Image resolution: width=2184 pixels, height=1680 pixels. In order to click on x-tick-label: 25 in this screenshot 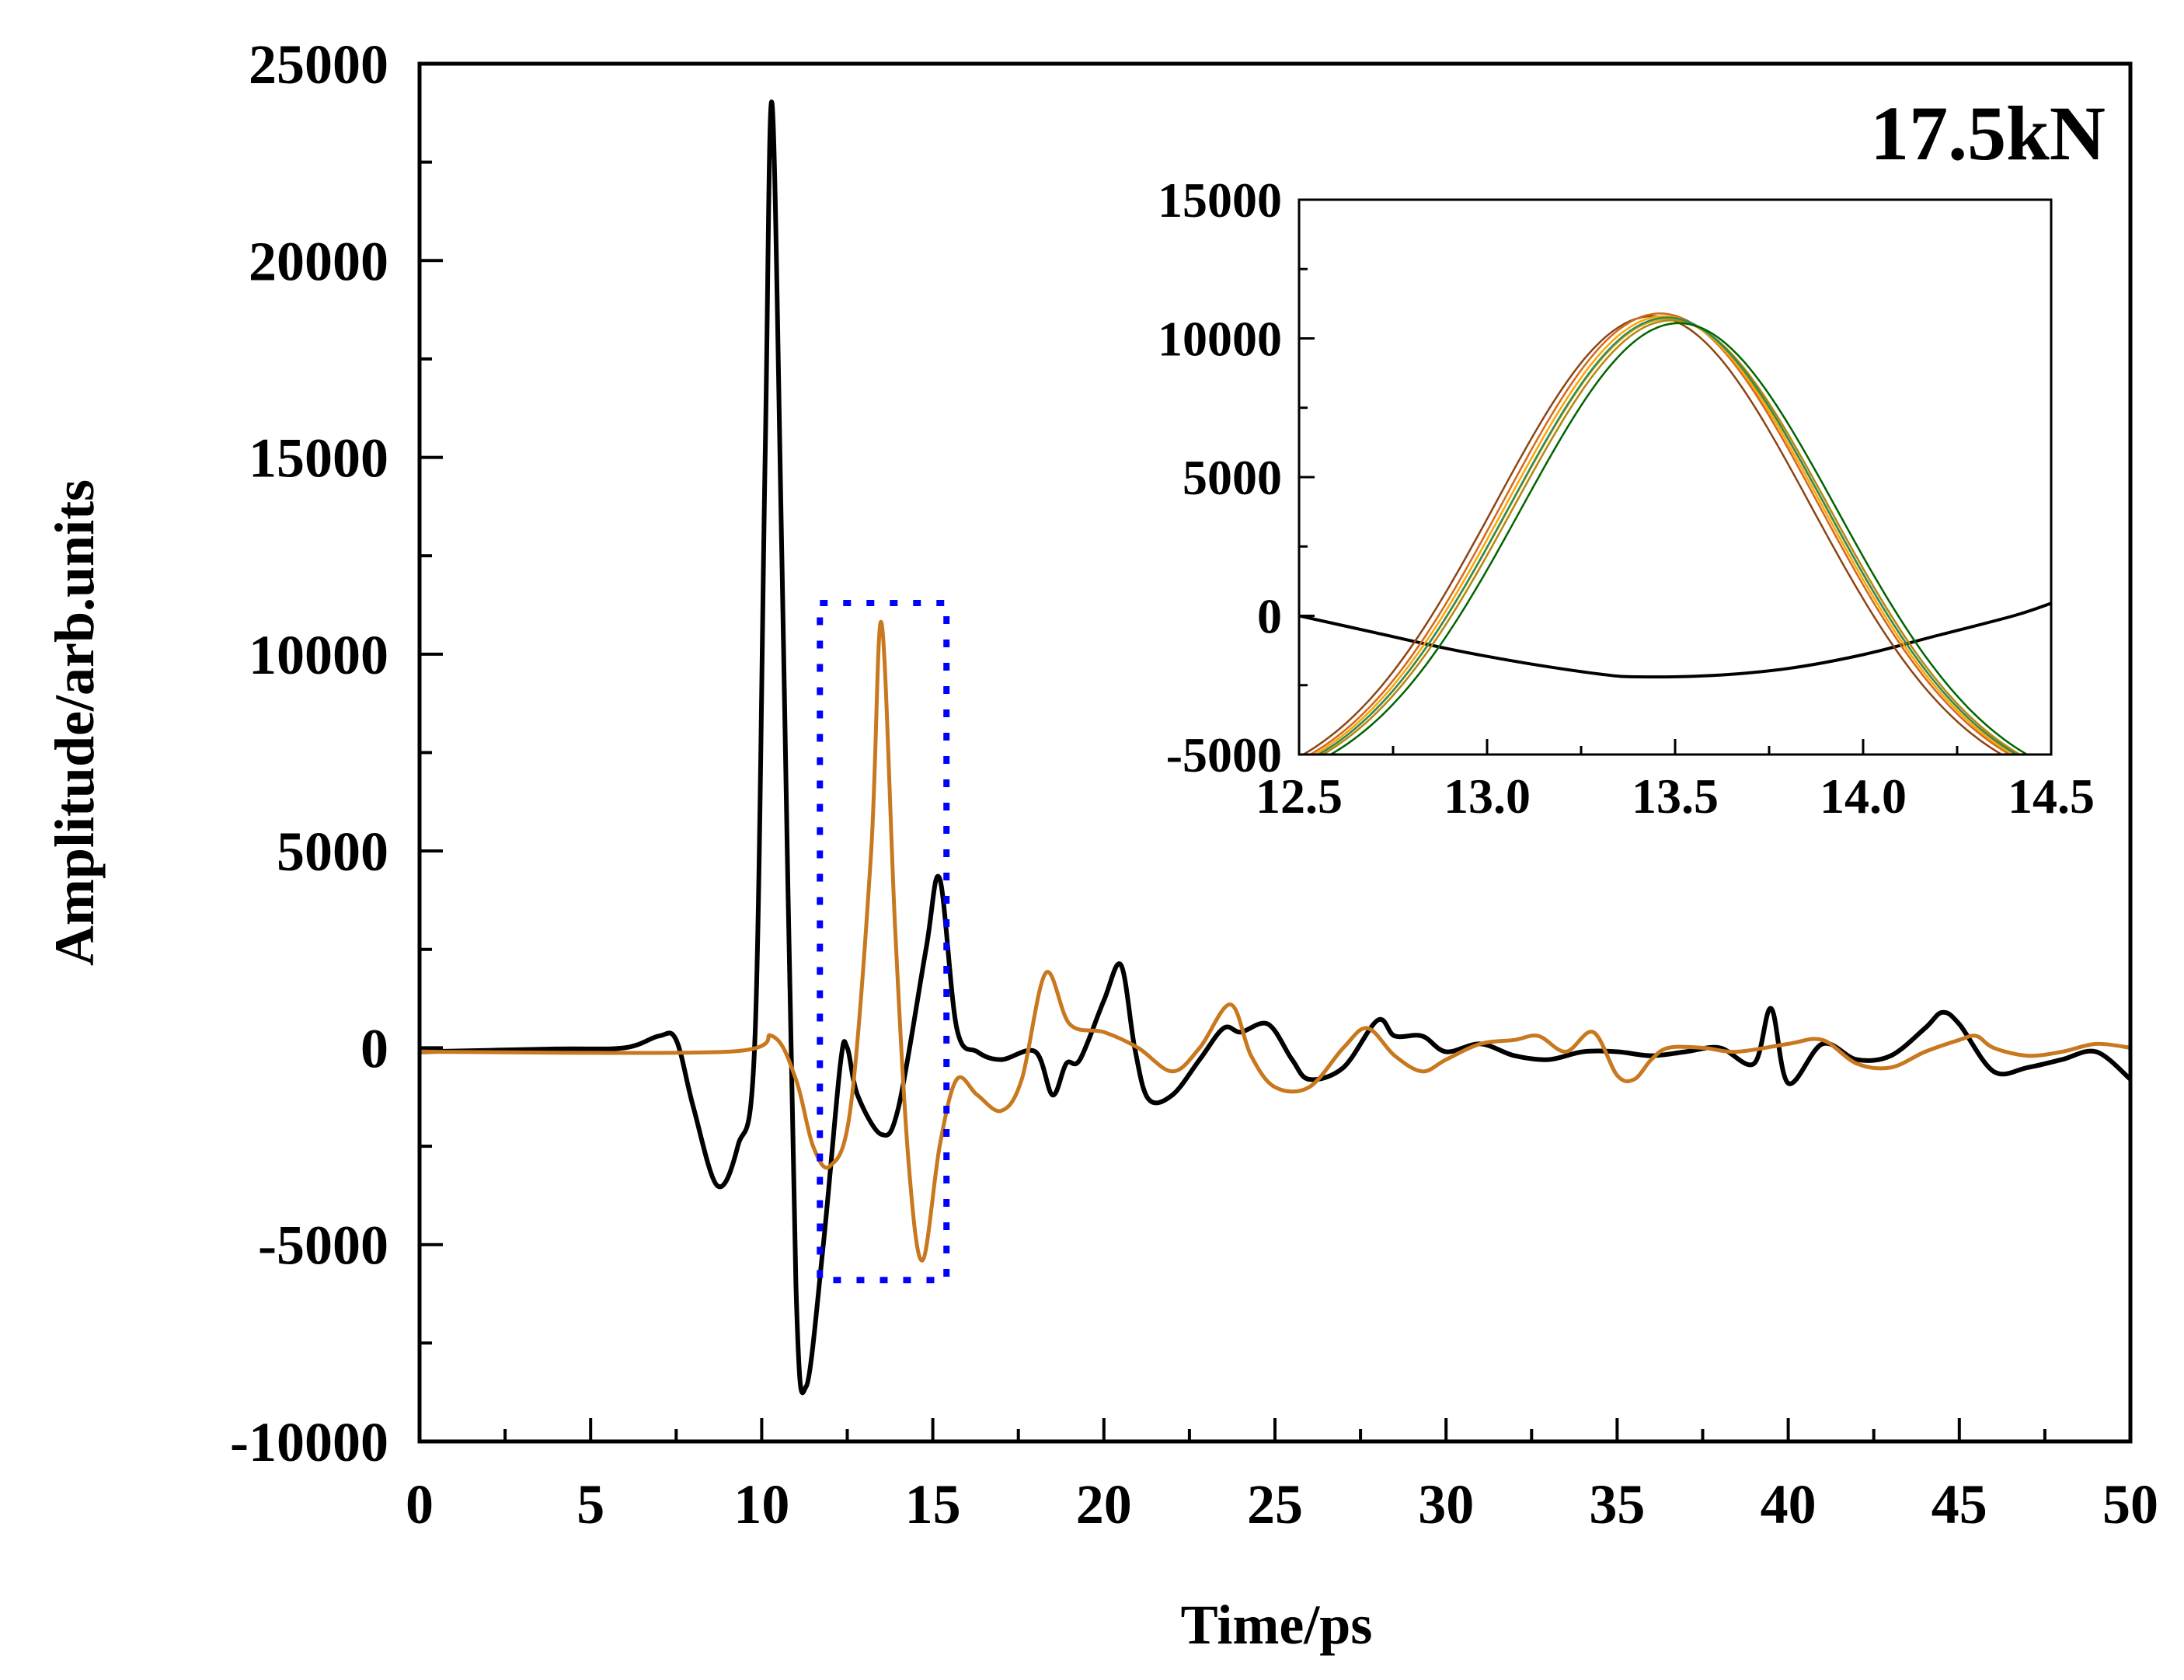, I will do `click(1275, 1504)`.